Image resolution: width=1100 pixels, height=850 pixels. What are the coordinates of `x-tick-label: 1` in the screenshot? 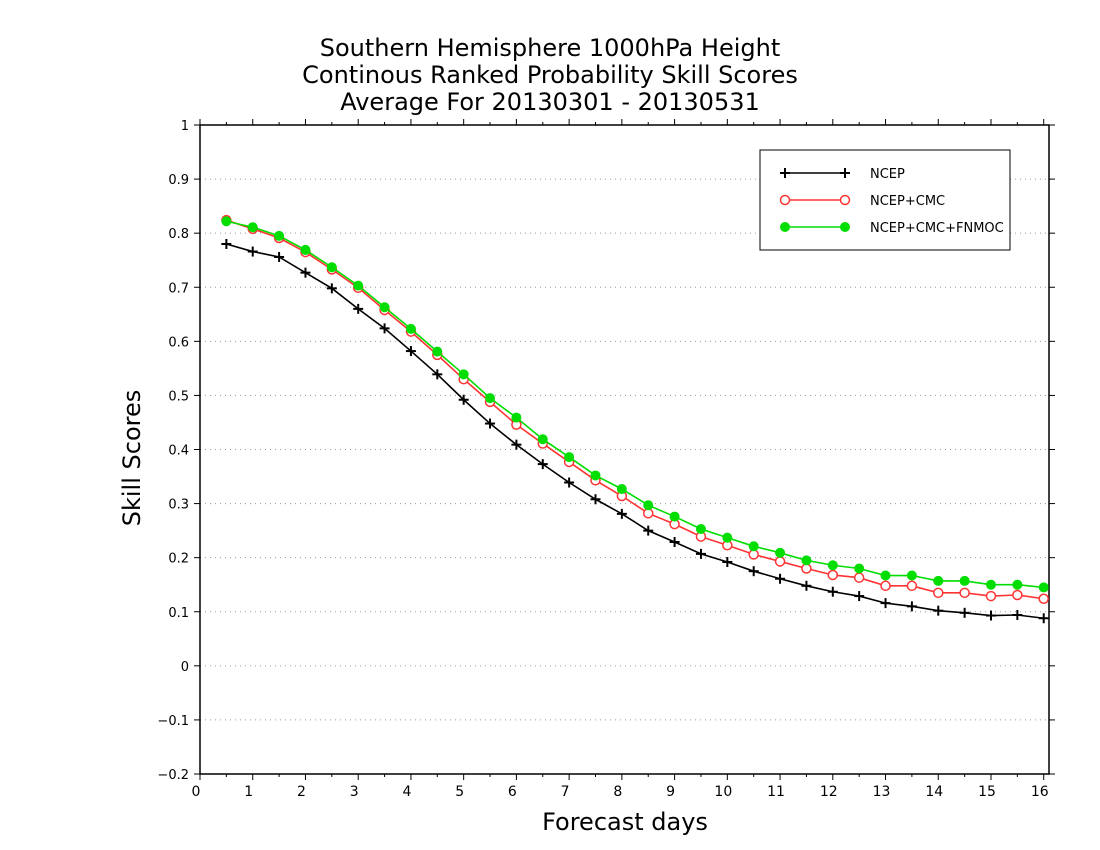 It's located at (248, 792).